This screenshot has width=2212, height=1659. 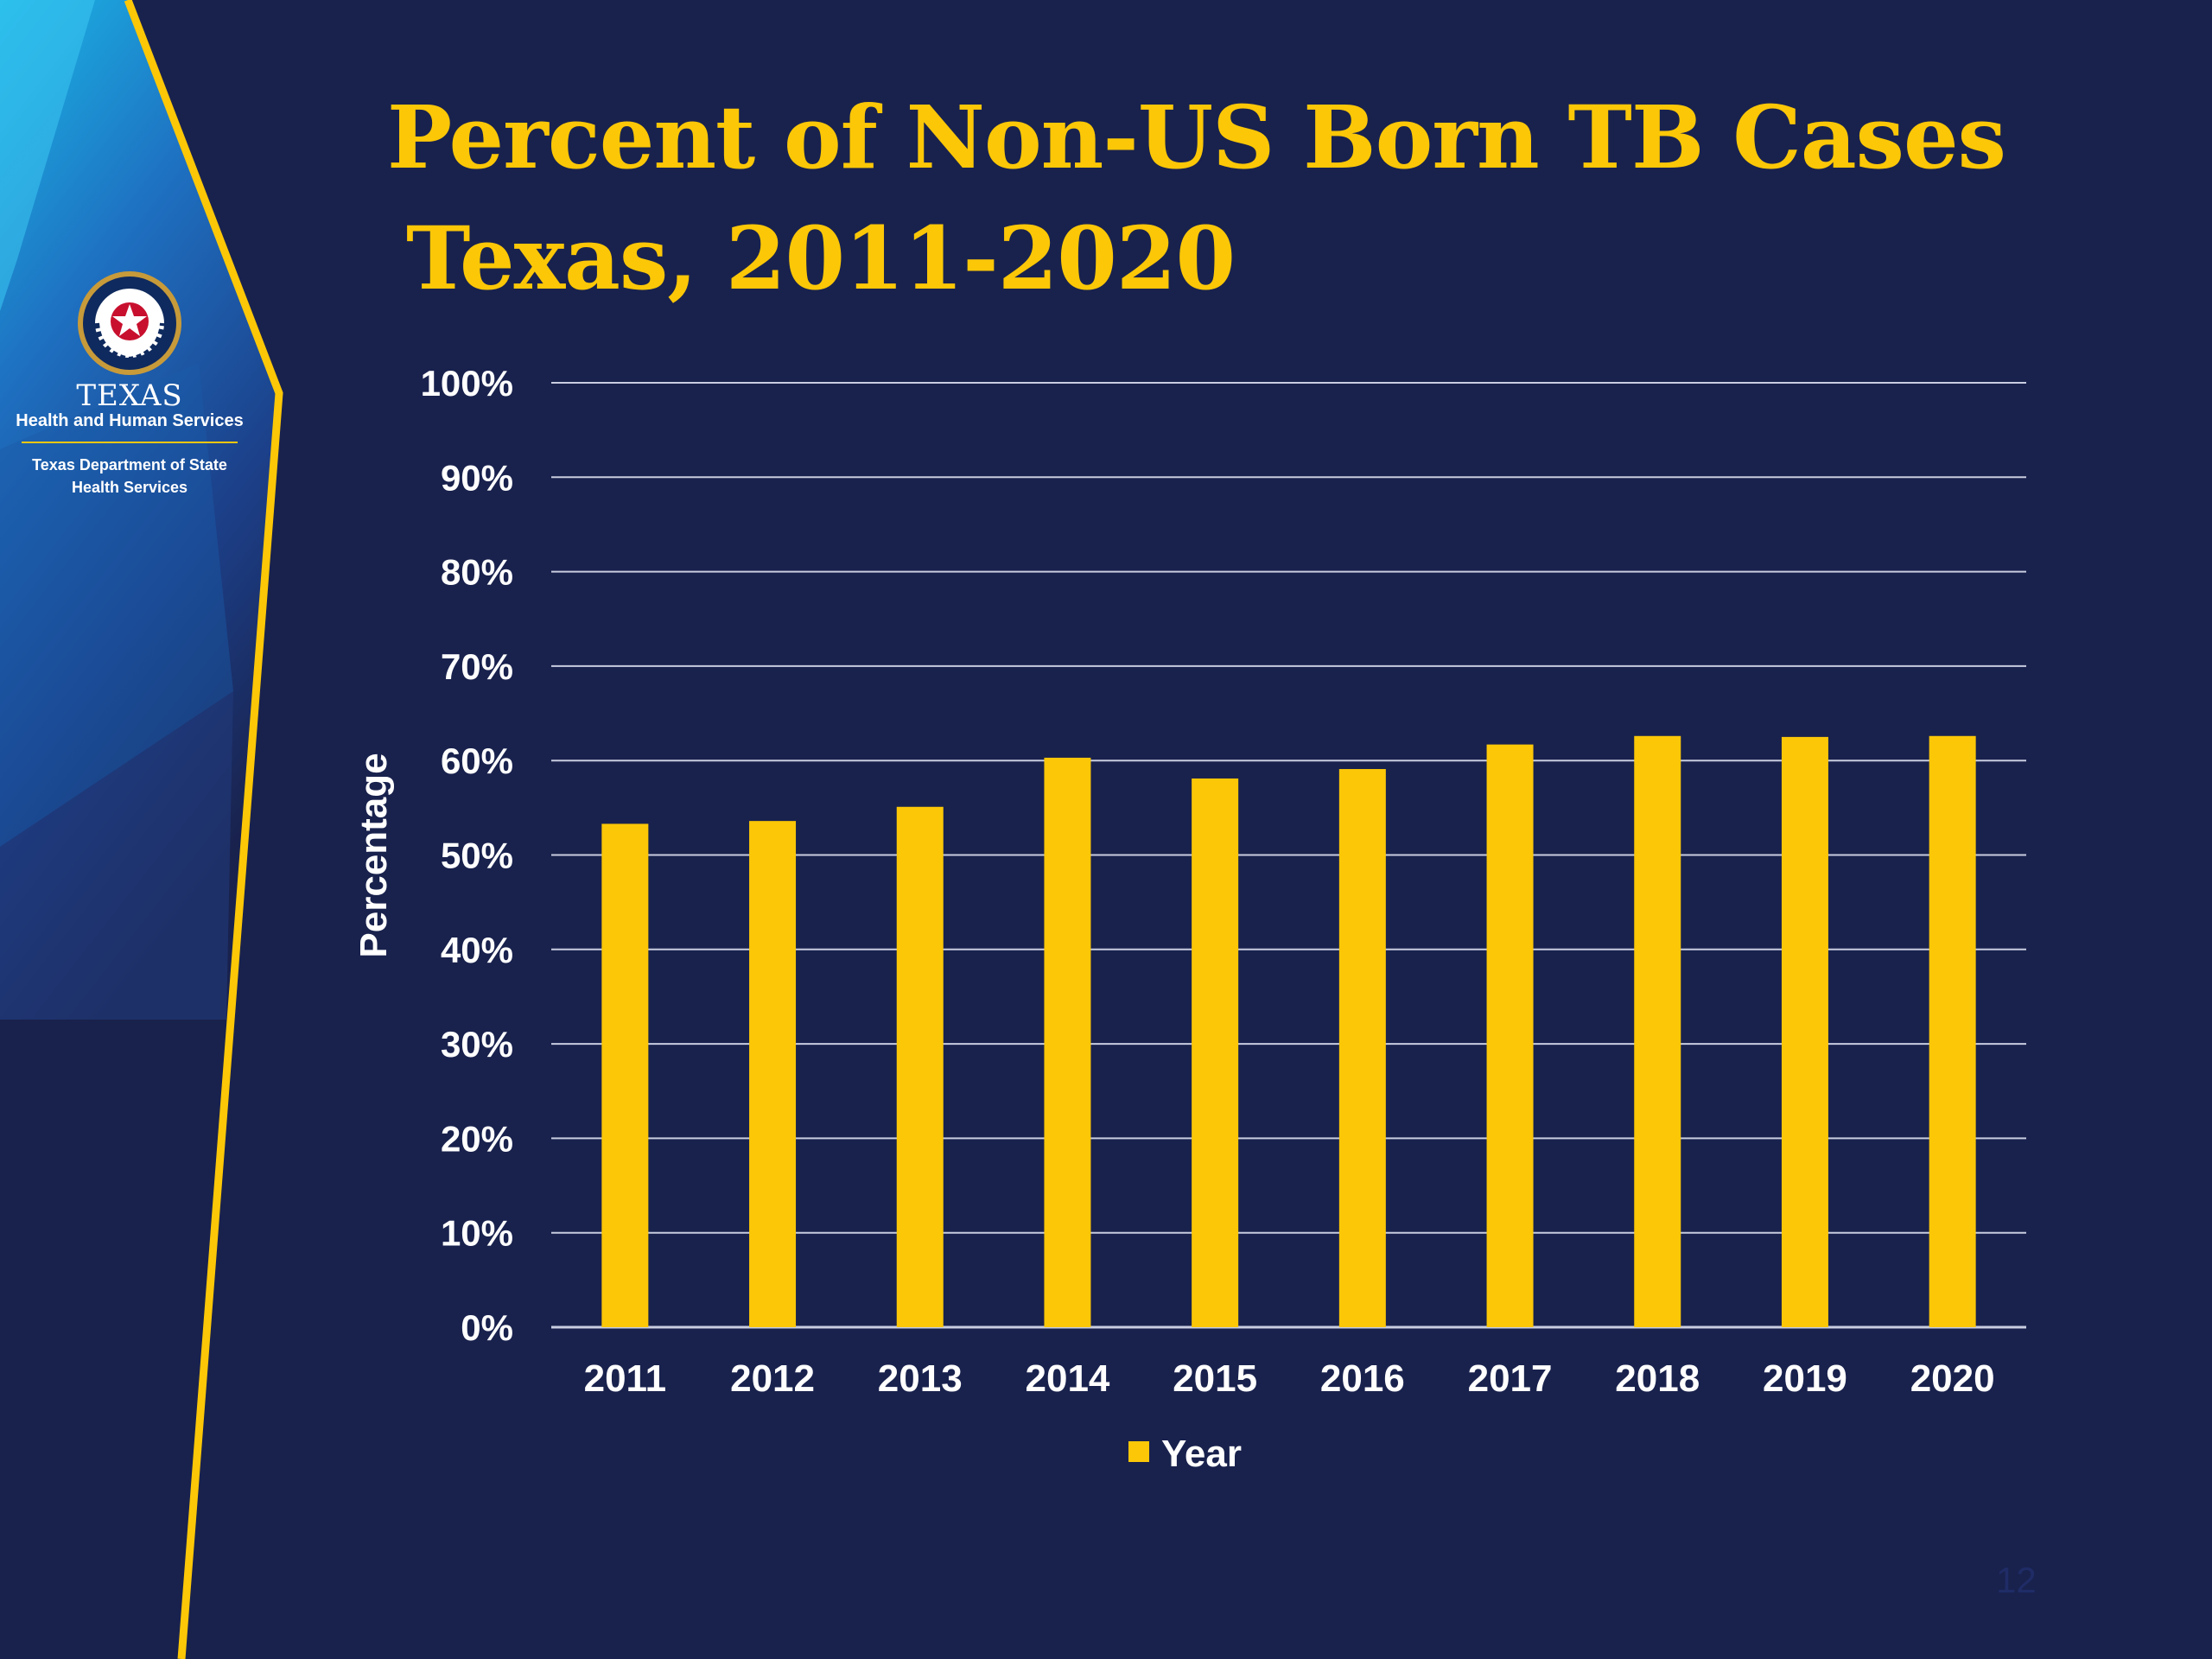 I want to click on x-tick-label: 2012, so click(x=772, y=1378).